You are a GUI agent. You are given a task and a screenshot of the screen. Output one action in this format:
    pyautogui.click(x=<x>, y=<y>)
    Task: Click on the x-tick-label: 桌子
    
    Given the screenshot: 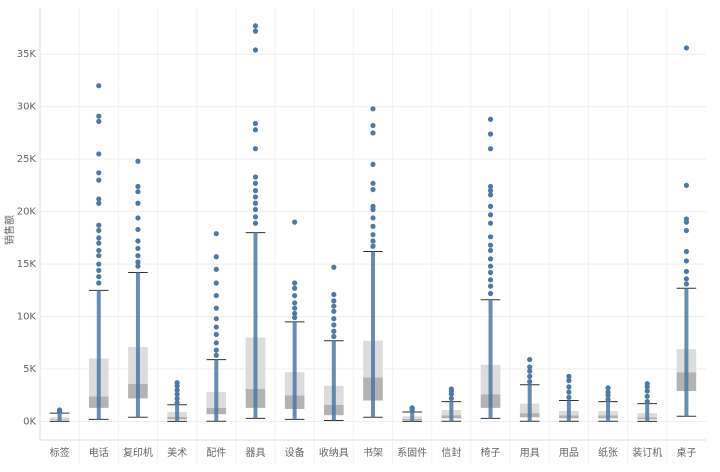 What is the action you would take?
    pyautogui.click(x=686, y=452)
    